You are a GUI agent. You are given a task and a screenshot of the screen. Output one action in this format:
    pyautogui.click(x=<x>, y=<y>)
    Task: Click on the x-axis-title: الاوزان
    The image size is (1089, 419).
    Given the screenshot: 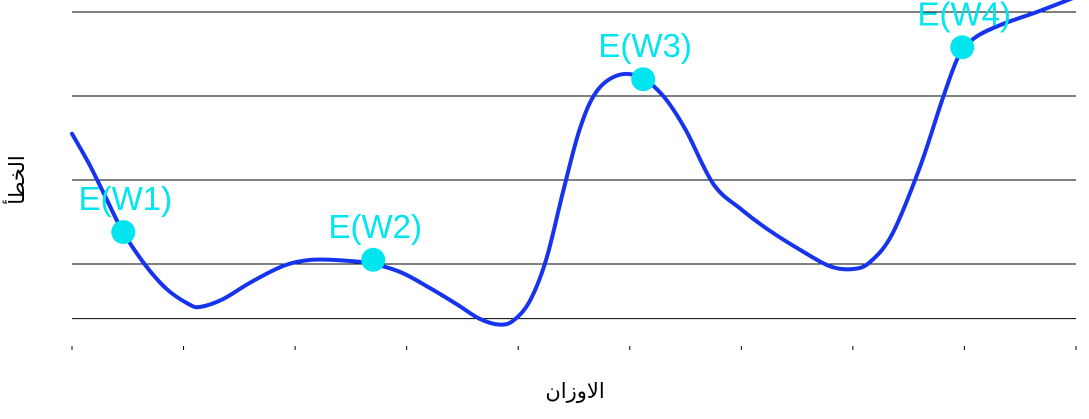 What is the action you would take?
    pyautogui.click(x=574, y=391)
    